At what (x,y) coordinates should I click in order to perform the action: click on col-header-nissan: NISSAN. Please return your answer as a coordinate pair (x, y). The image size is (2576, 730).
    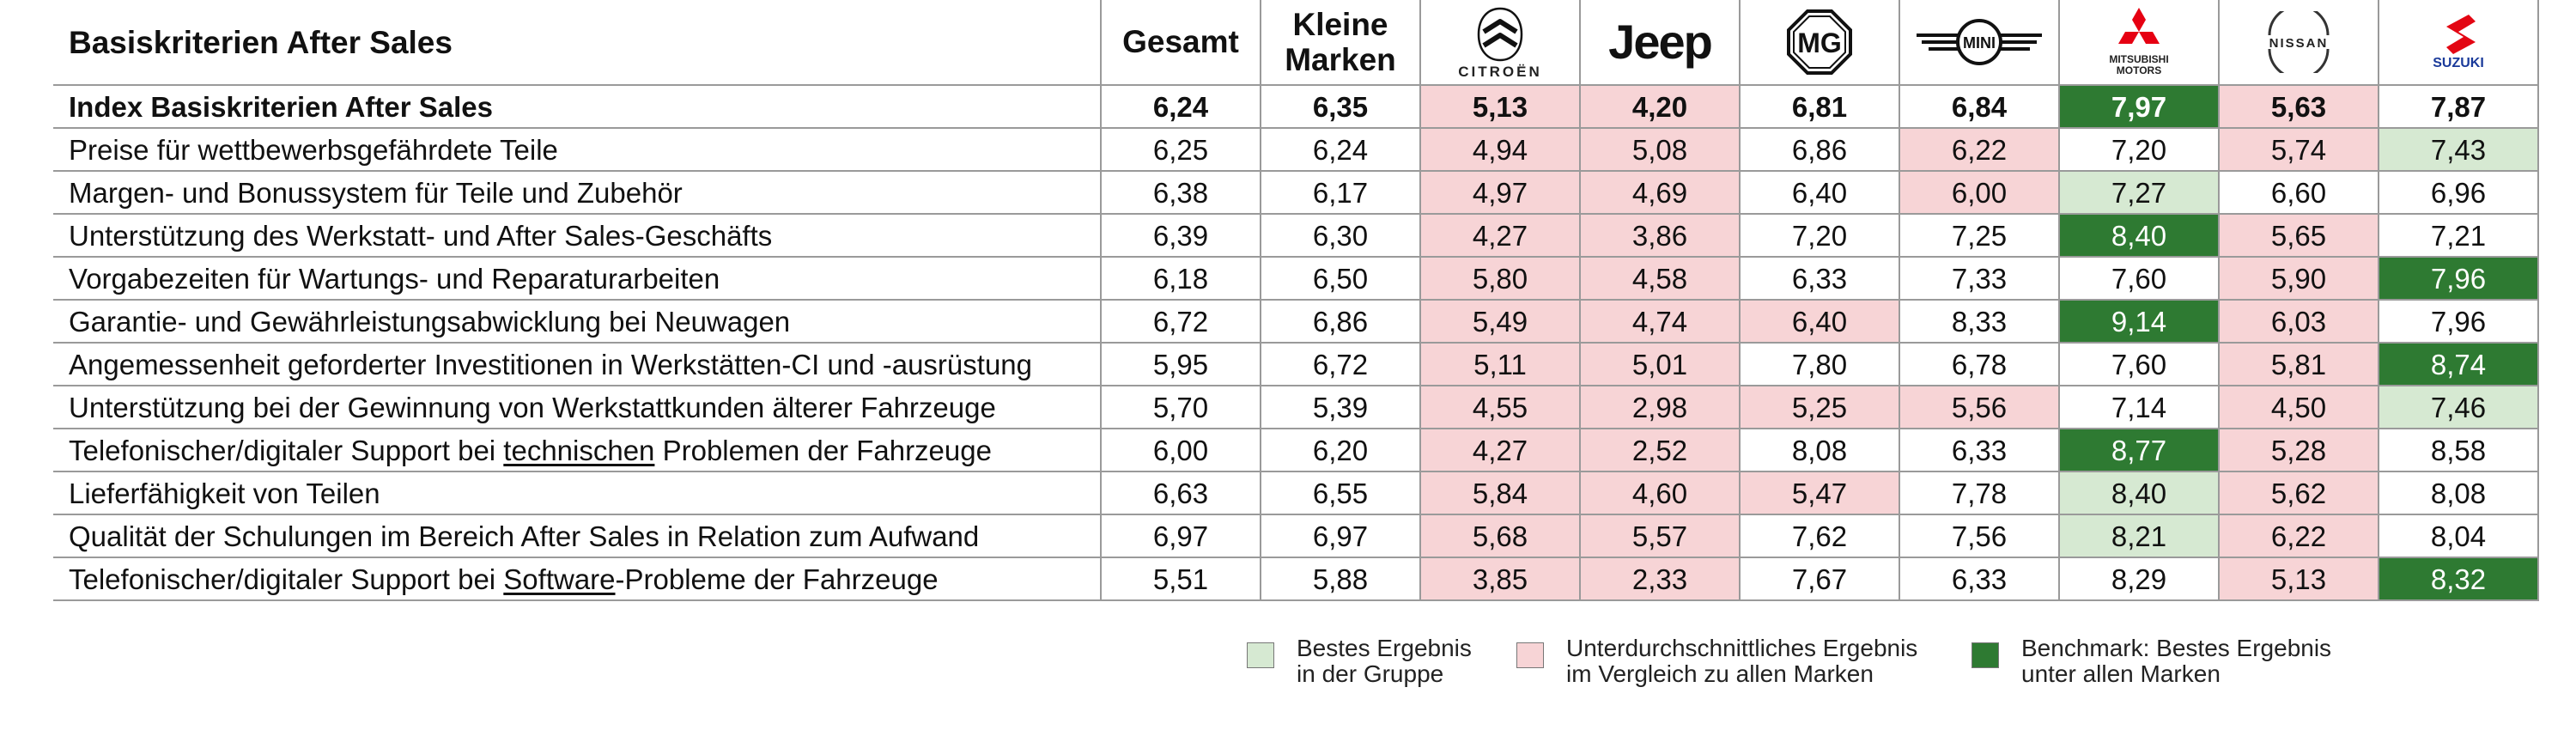
    Looking at the image, I should click on (2299, 43).